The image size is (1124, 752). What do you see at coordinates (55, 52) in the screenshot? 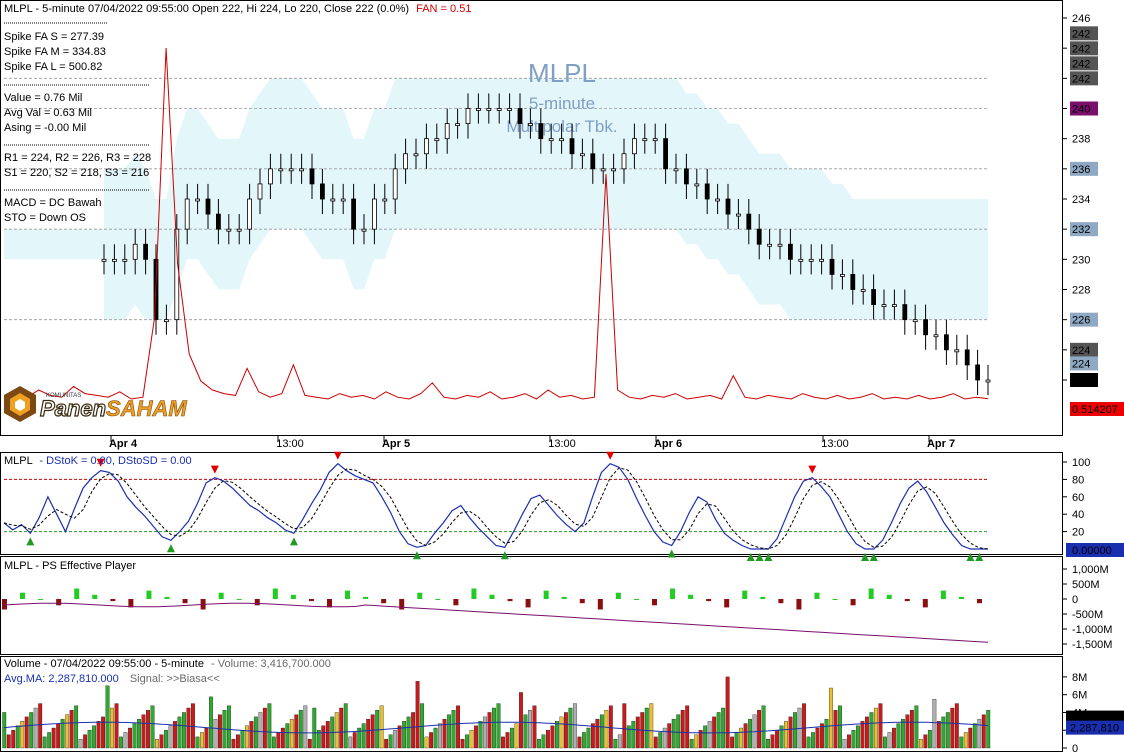
I see `info-line: Spike FA M = 334.83` at bounding box center [55, 52].